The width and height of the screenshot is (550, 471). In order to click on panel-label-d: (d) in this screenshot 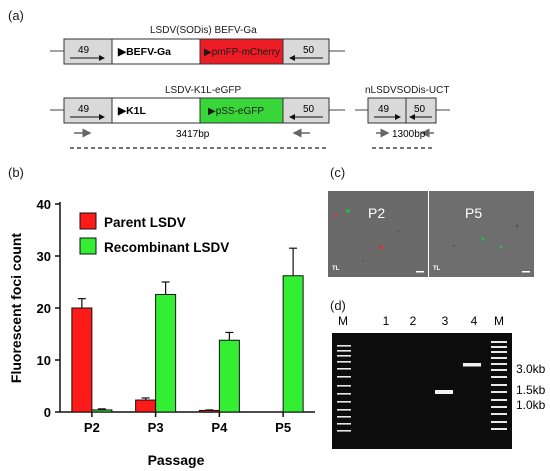, I will do `click(338, 305)`.